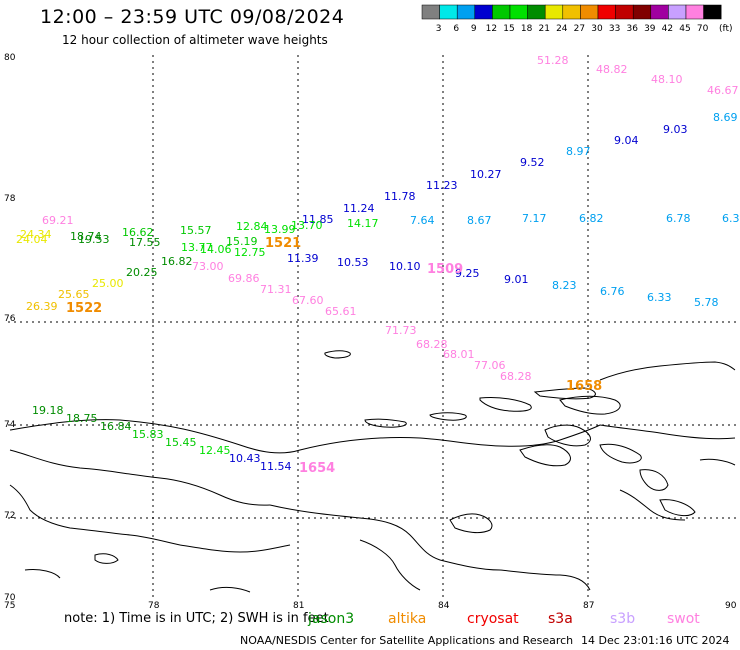 The width and height of the screenshot is (740, 650). Describe the element at coordinates (650, 29) in the screenshot. I see `color-scale-label: 39` at that location.